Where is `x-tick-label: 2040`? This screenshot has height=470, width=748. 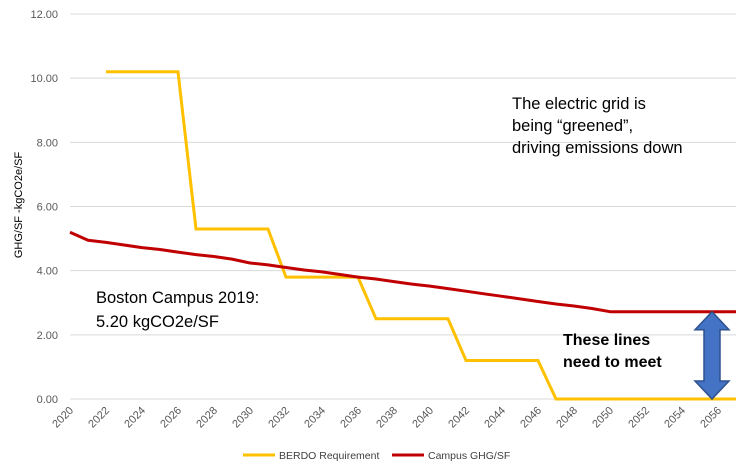 x-tick-label: 2040 is located at coordinates (423, 418).